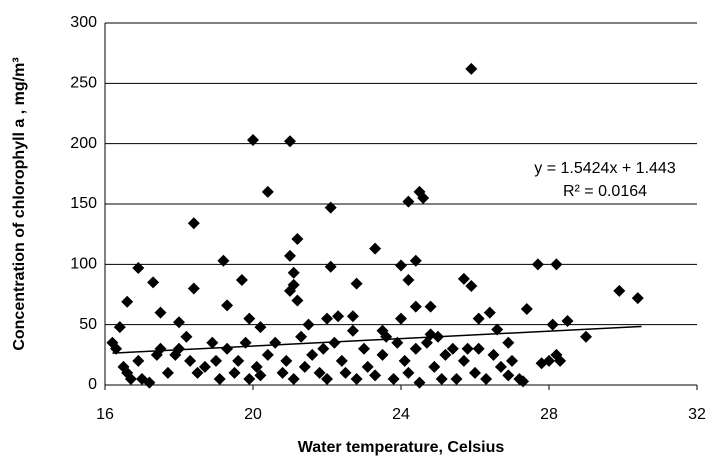 The width and height of the screenshot is (710, 465). I want to click on x-tick-label: 16, so click(105, 414).